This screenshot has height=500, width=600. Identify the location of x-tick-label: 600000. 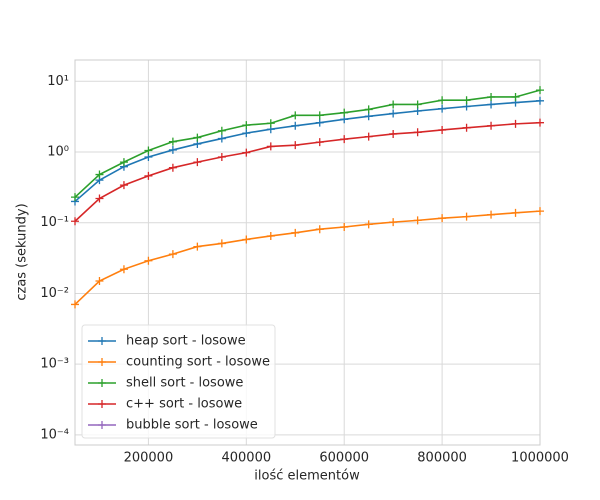
(344, 458).